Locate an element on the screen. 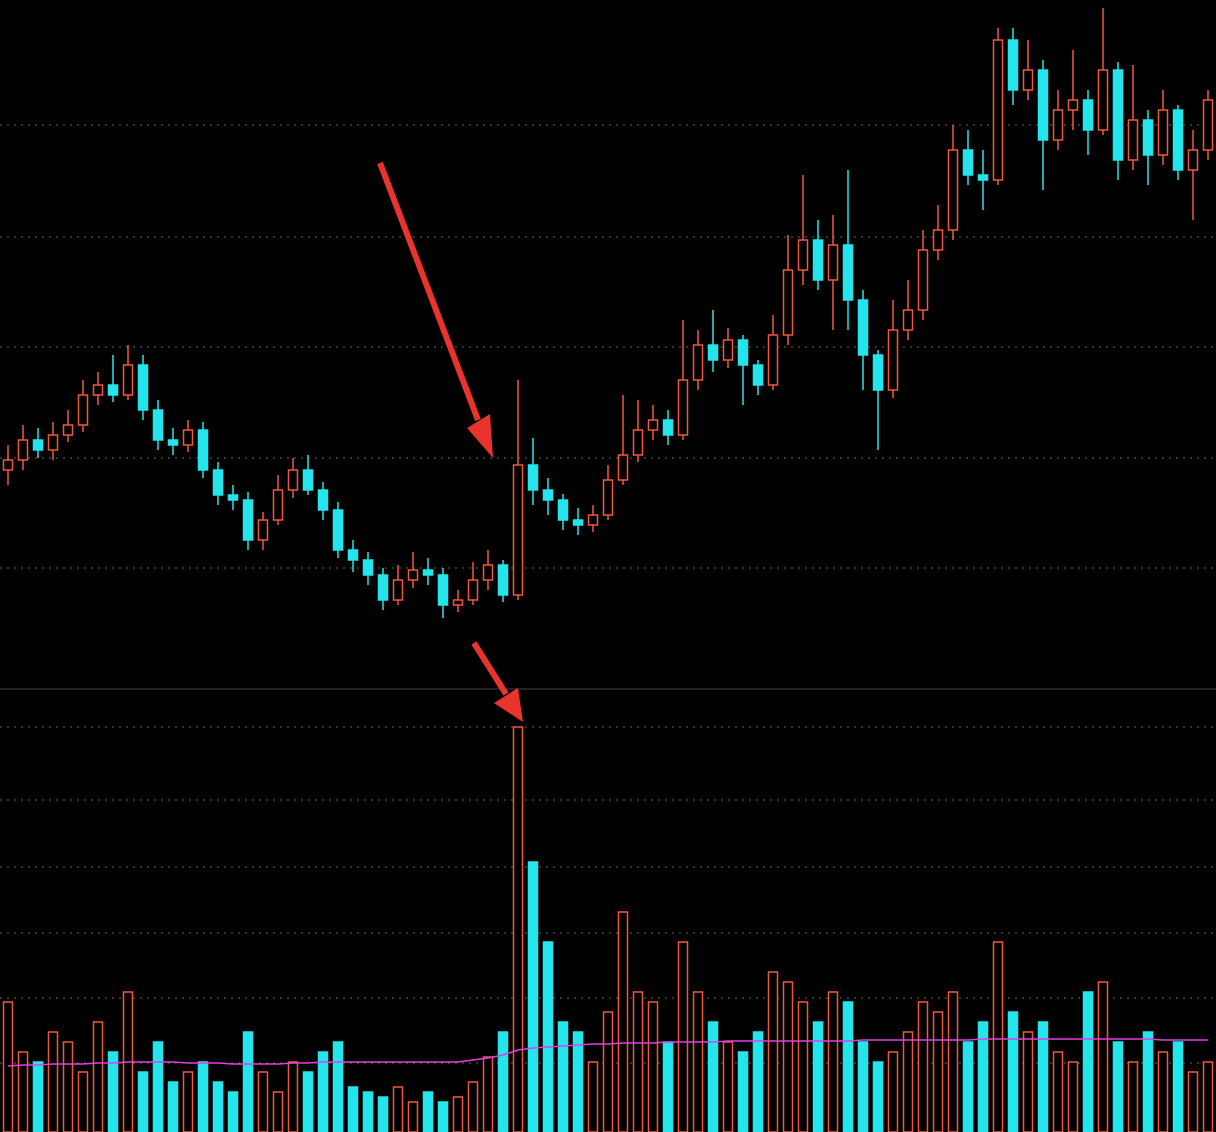 This screenshot has height=1132, width=1216. annotation-arrow is located at coordinates (435, 309).